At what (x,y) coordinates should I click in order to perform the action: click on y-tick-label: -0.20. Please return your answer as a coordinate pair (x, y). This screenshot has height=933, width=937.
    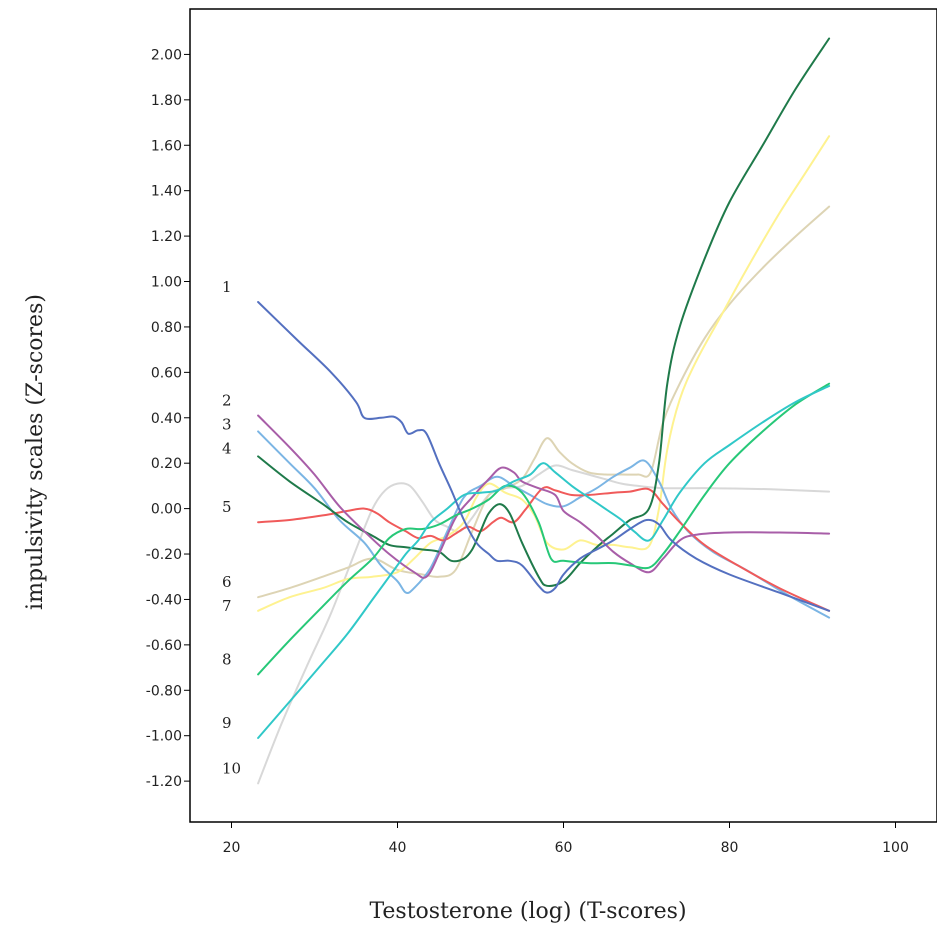
    Looking at the image, I should click on (164, 555).